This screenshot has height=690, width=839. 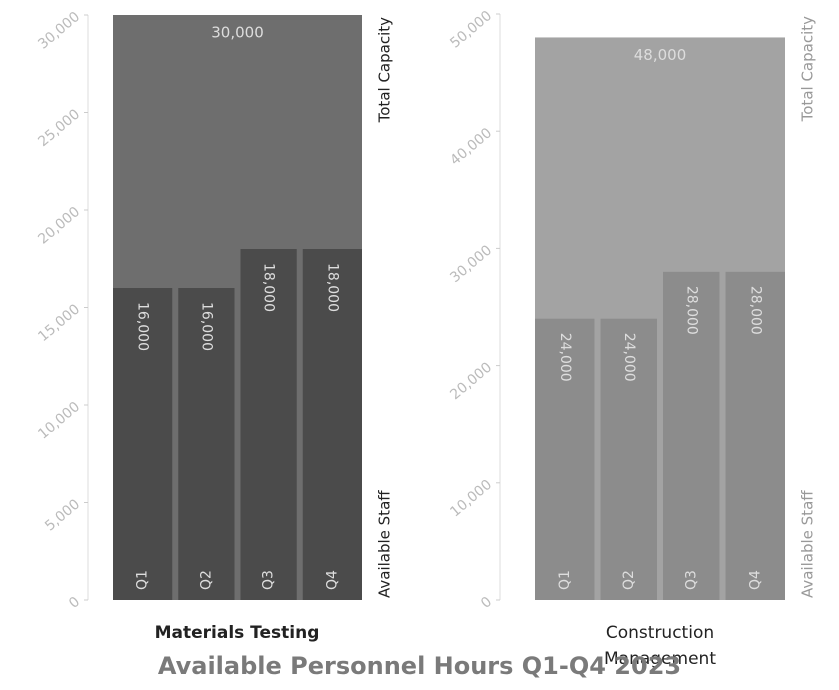 I want to click on total-label: 30,000, so click(x=237, y=33).